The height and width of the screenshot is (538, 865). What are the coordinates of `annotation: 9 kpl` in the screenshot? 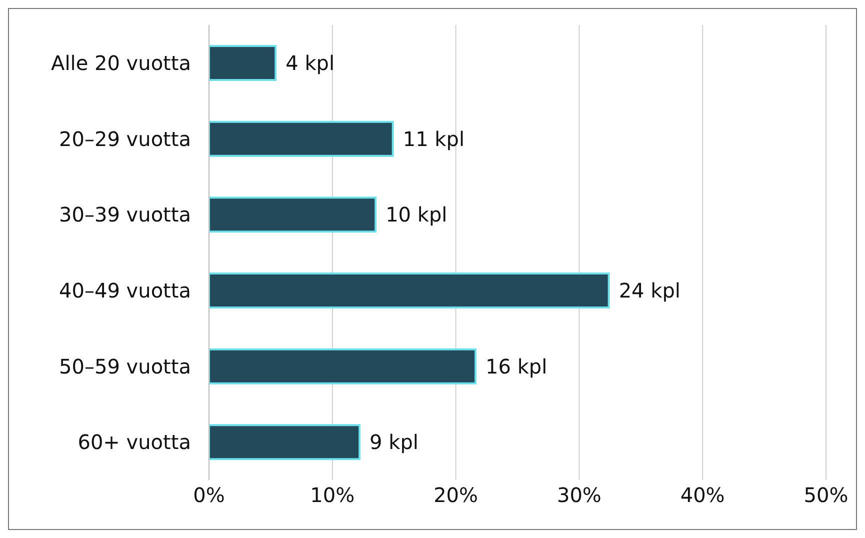 It's located at (394, 442).